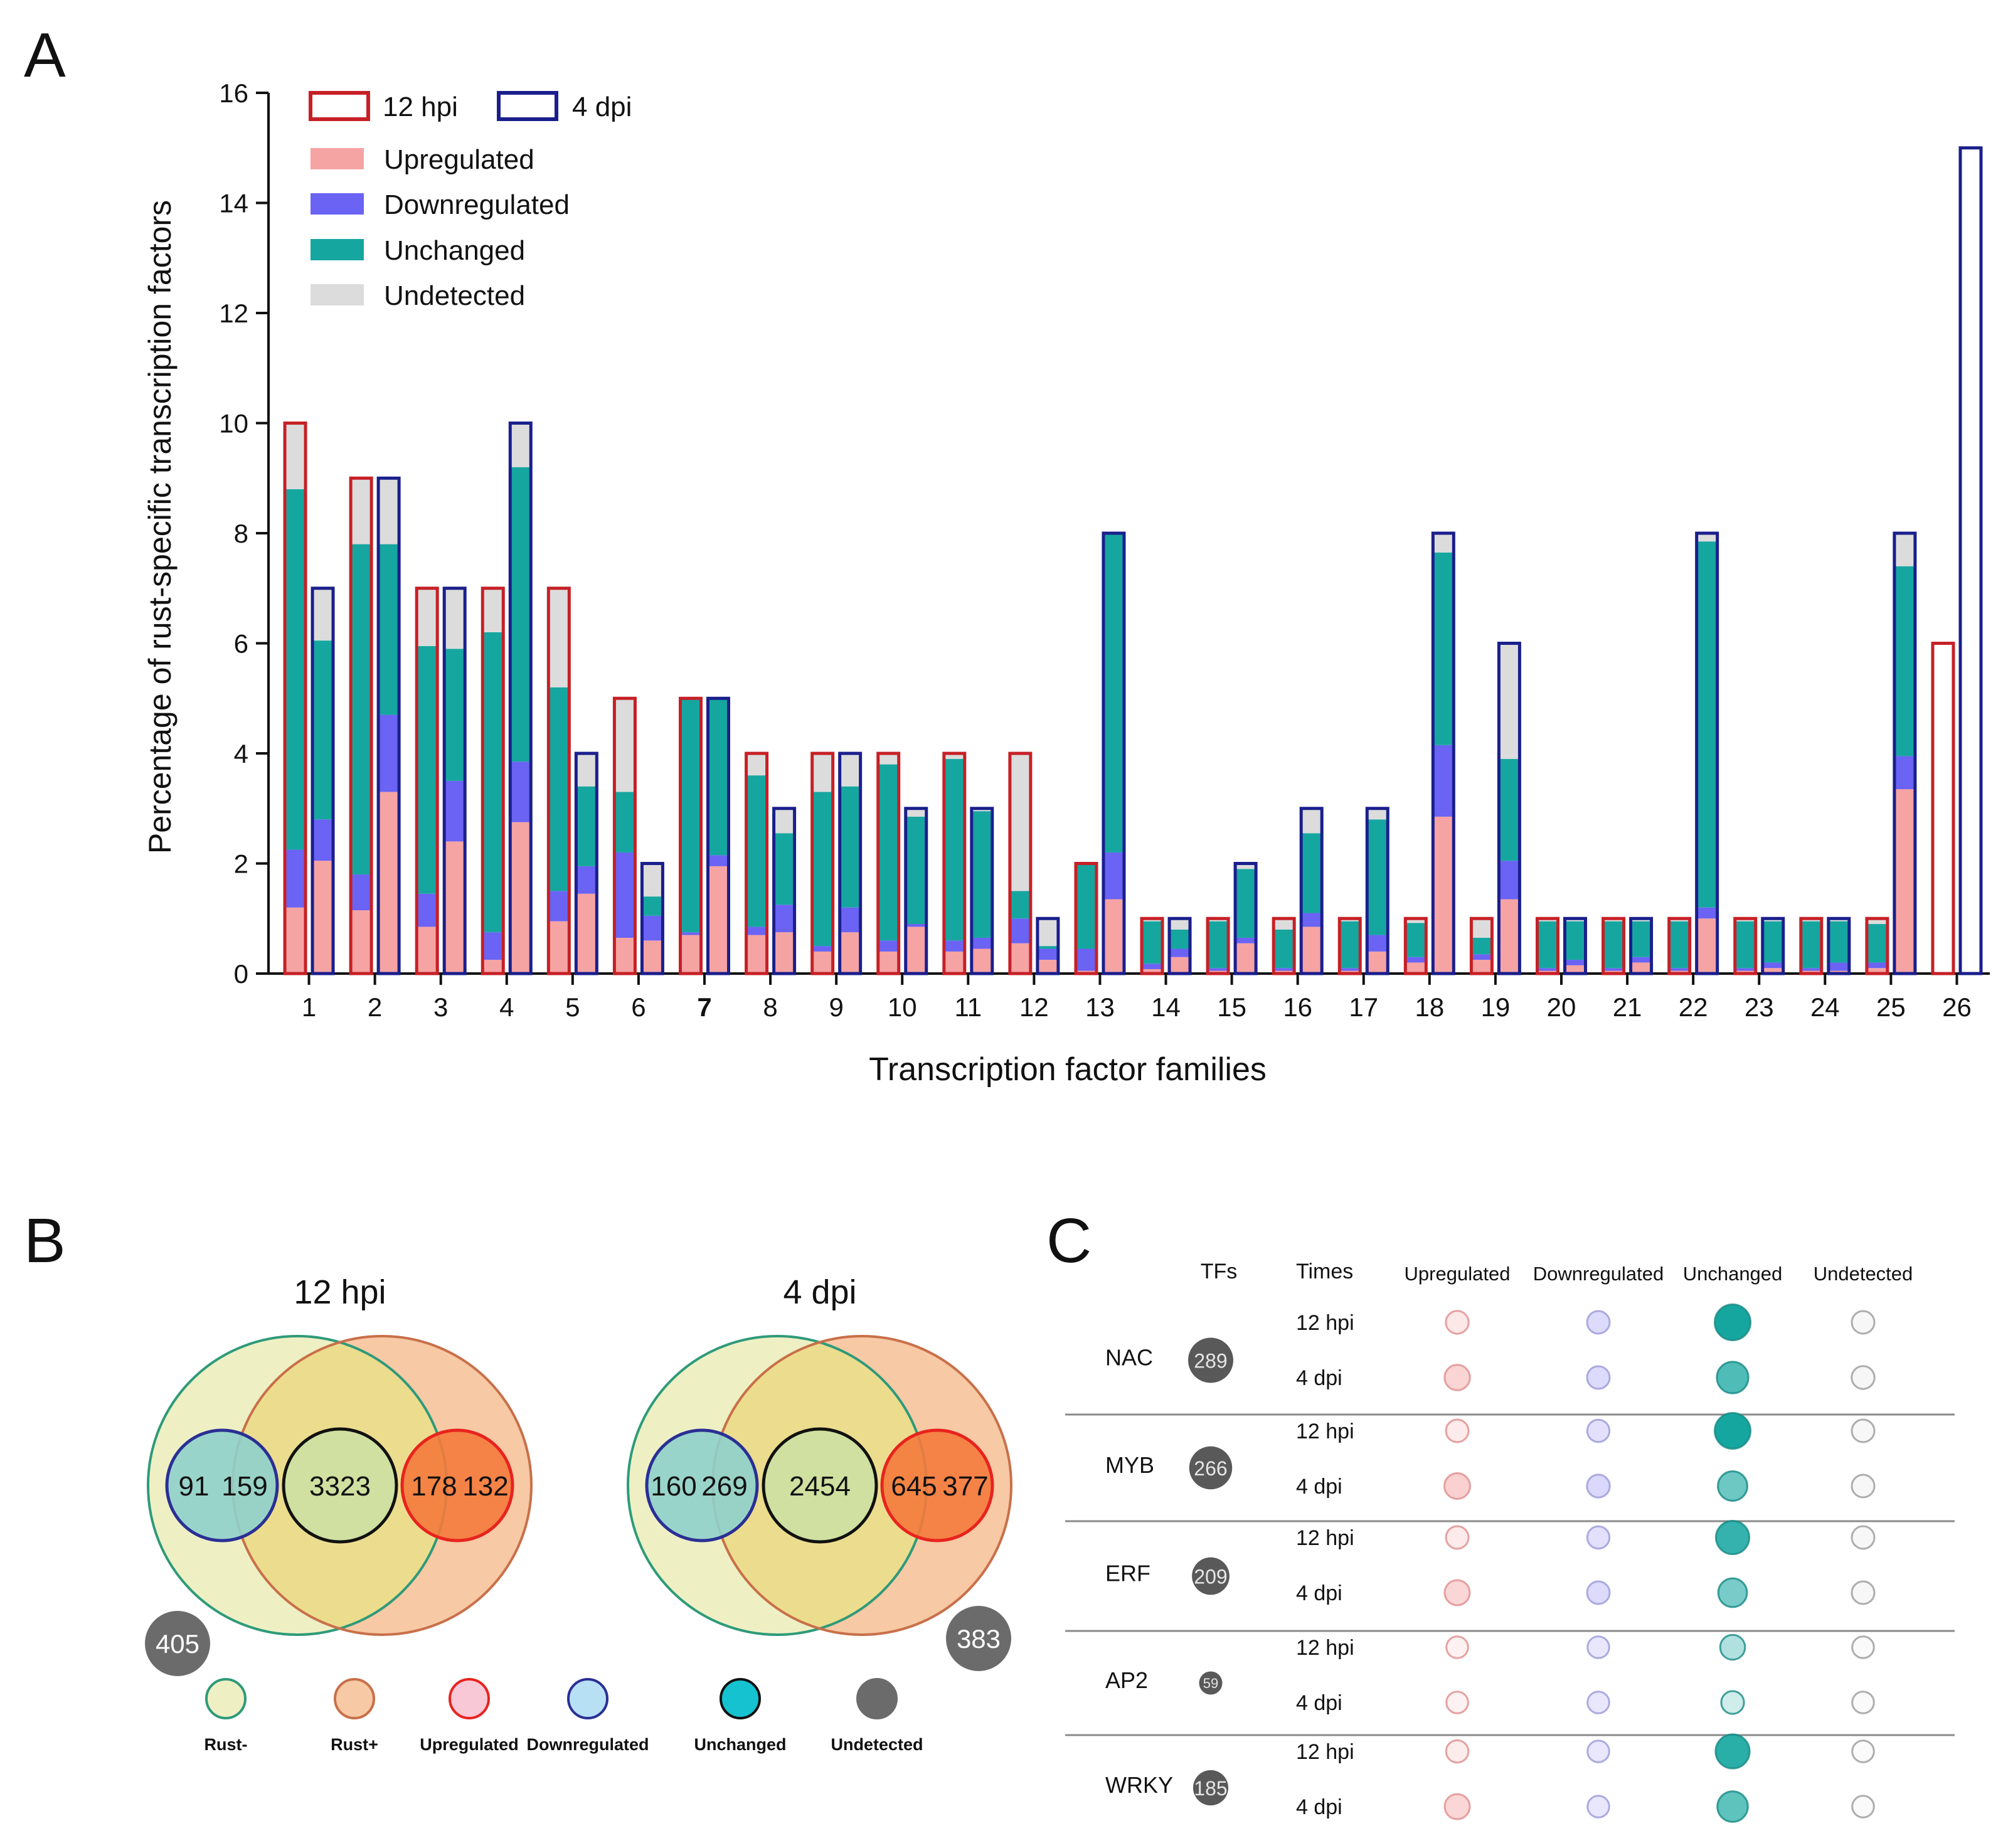 This screenshot has width=2008, height=1848. I want to click on legend-label-4dpi: 4 dpi, so click(602, 107).